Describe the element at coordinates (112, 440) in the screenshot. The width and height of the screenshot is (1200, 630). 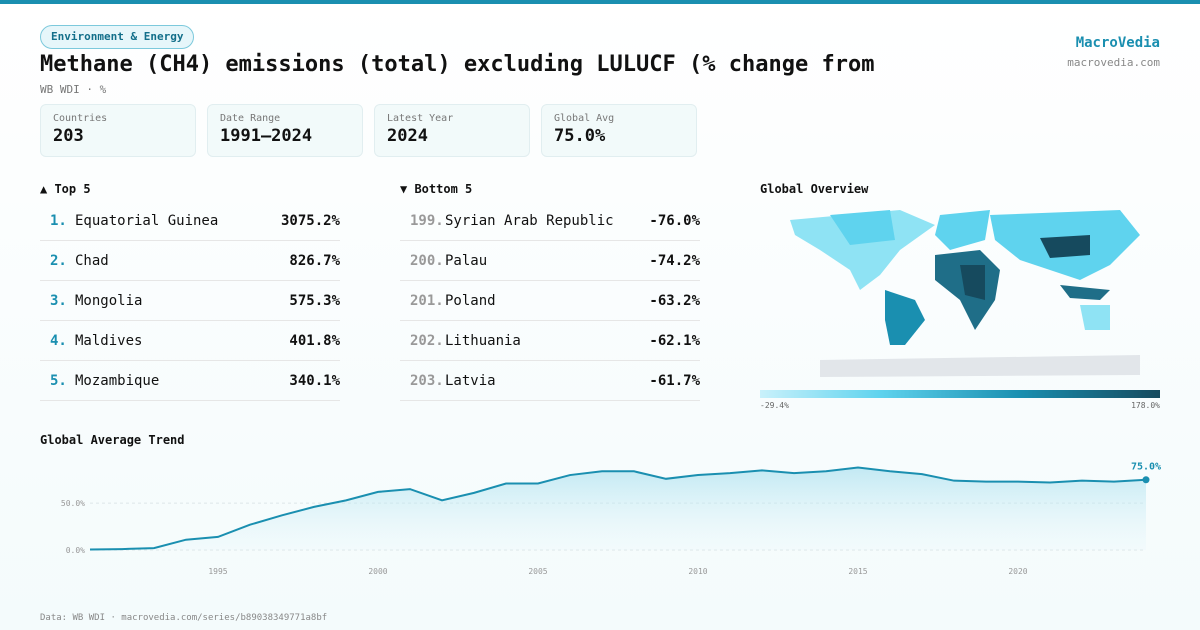
I see `chart-title: Global Average Trend` at that location.